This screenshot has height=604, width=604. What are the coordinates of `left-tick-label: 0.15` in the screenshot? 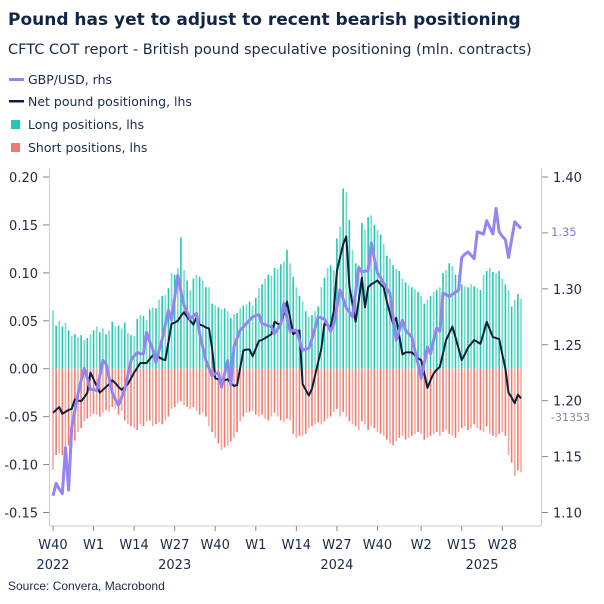 It's located at (23, 226).